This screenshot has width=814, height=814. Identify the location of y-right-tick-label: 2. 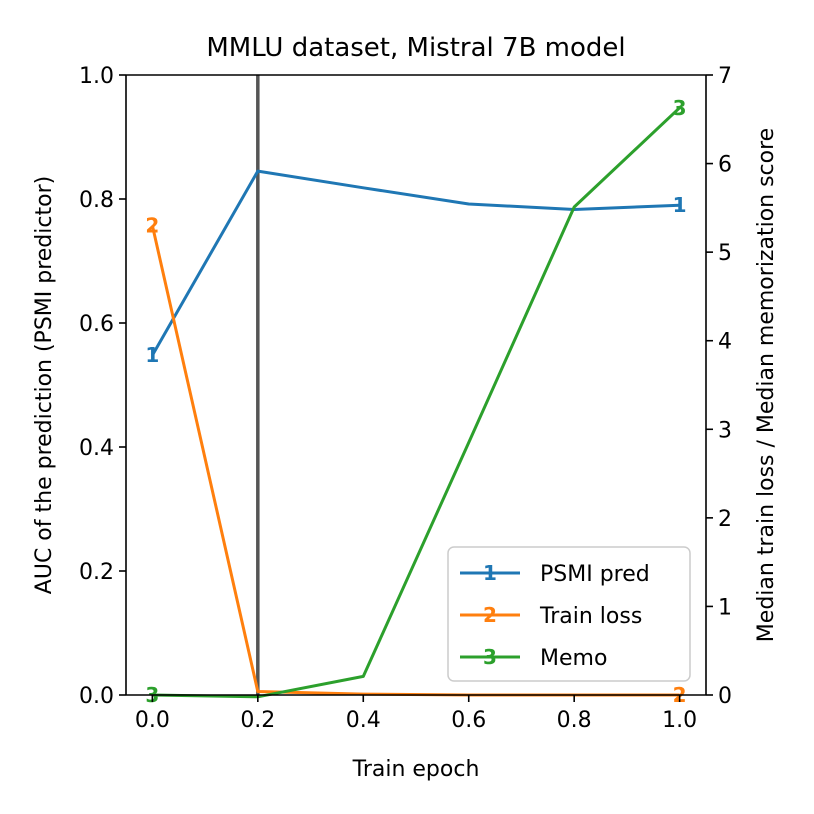
(725, 519).